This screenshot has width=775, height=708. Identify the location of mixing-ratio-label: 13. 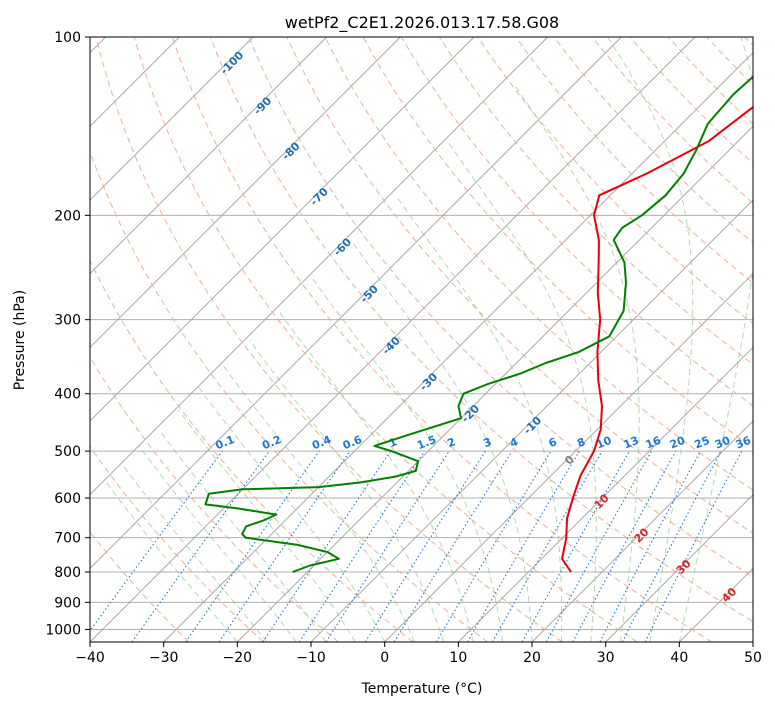
(631, 443).